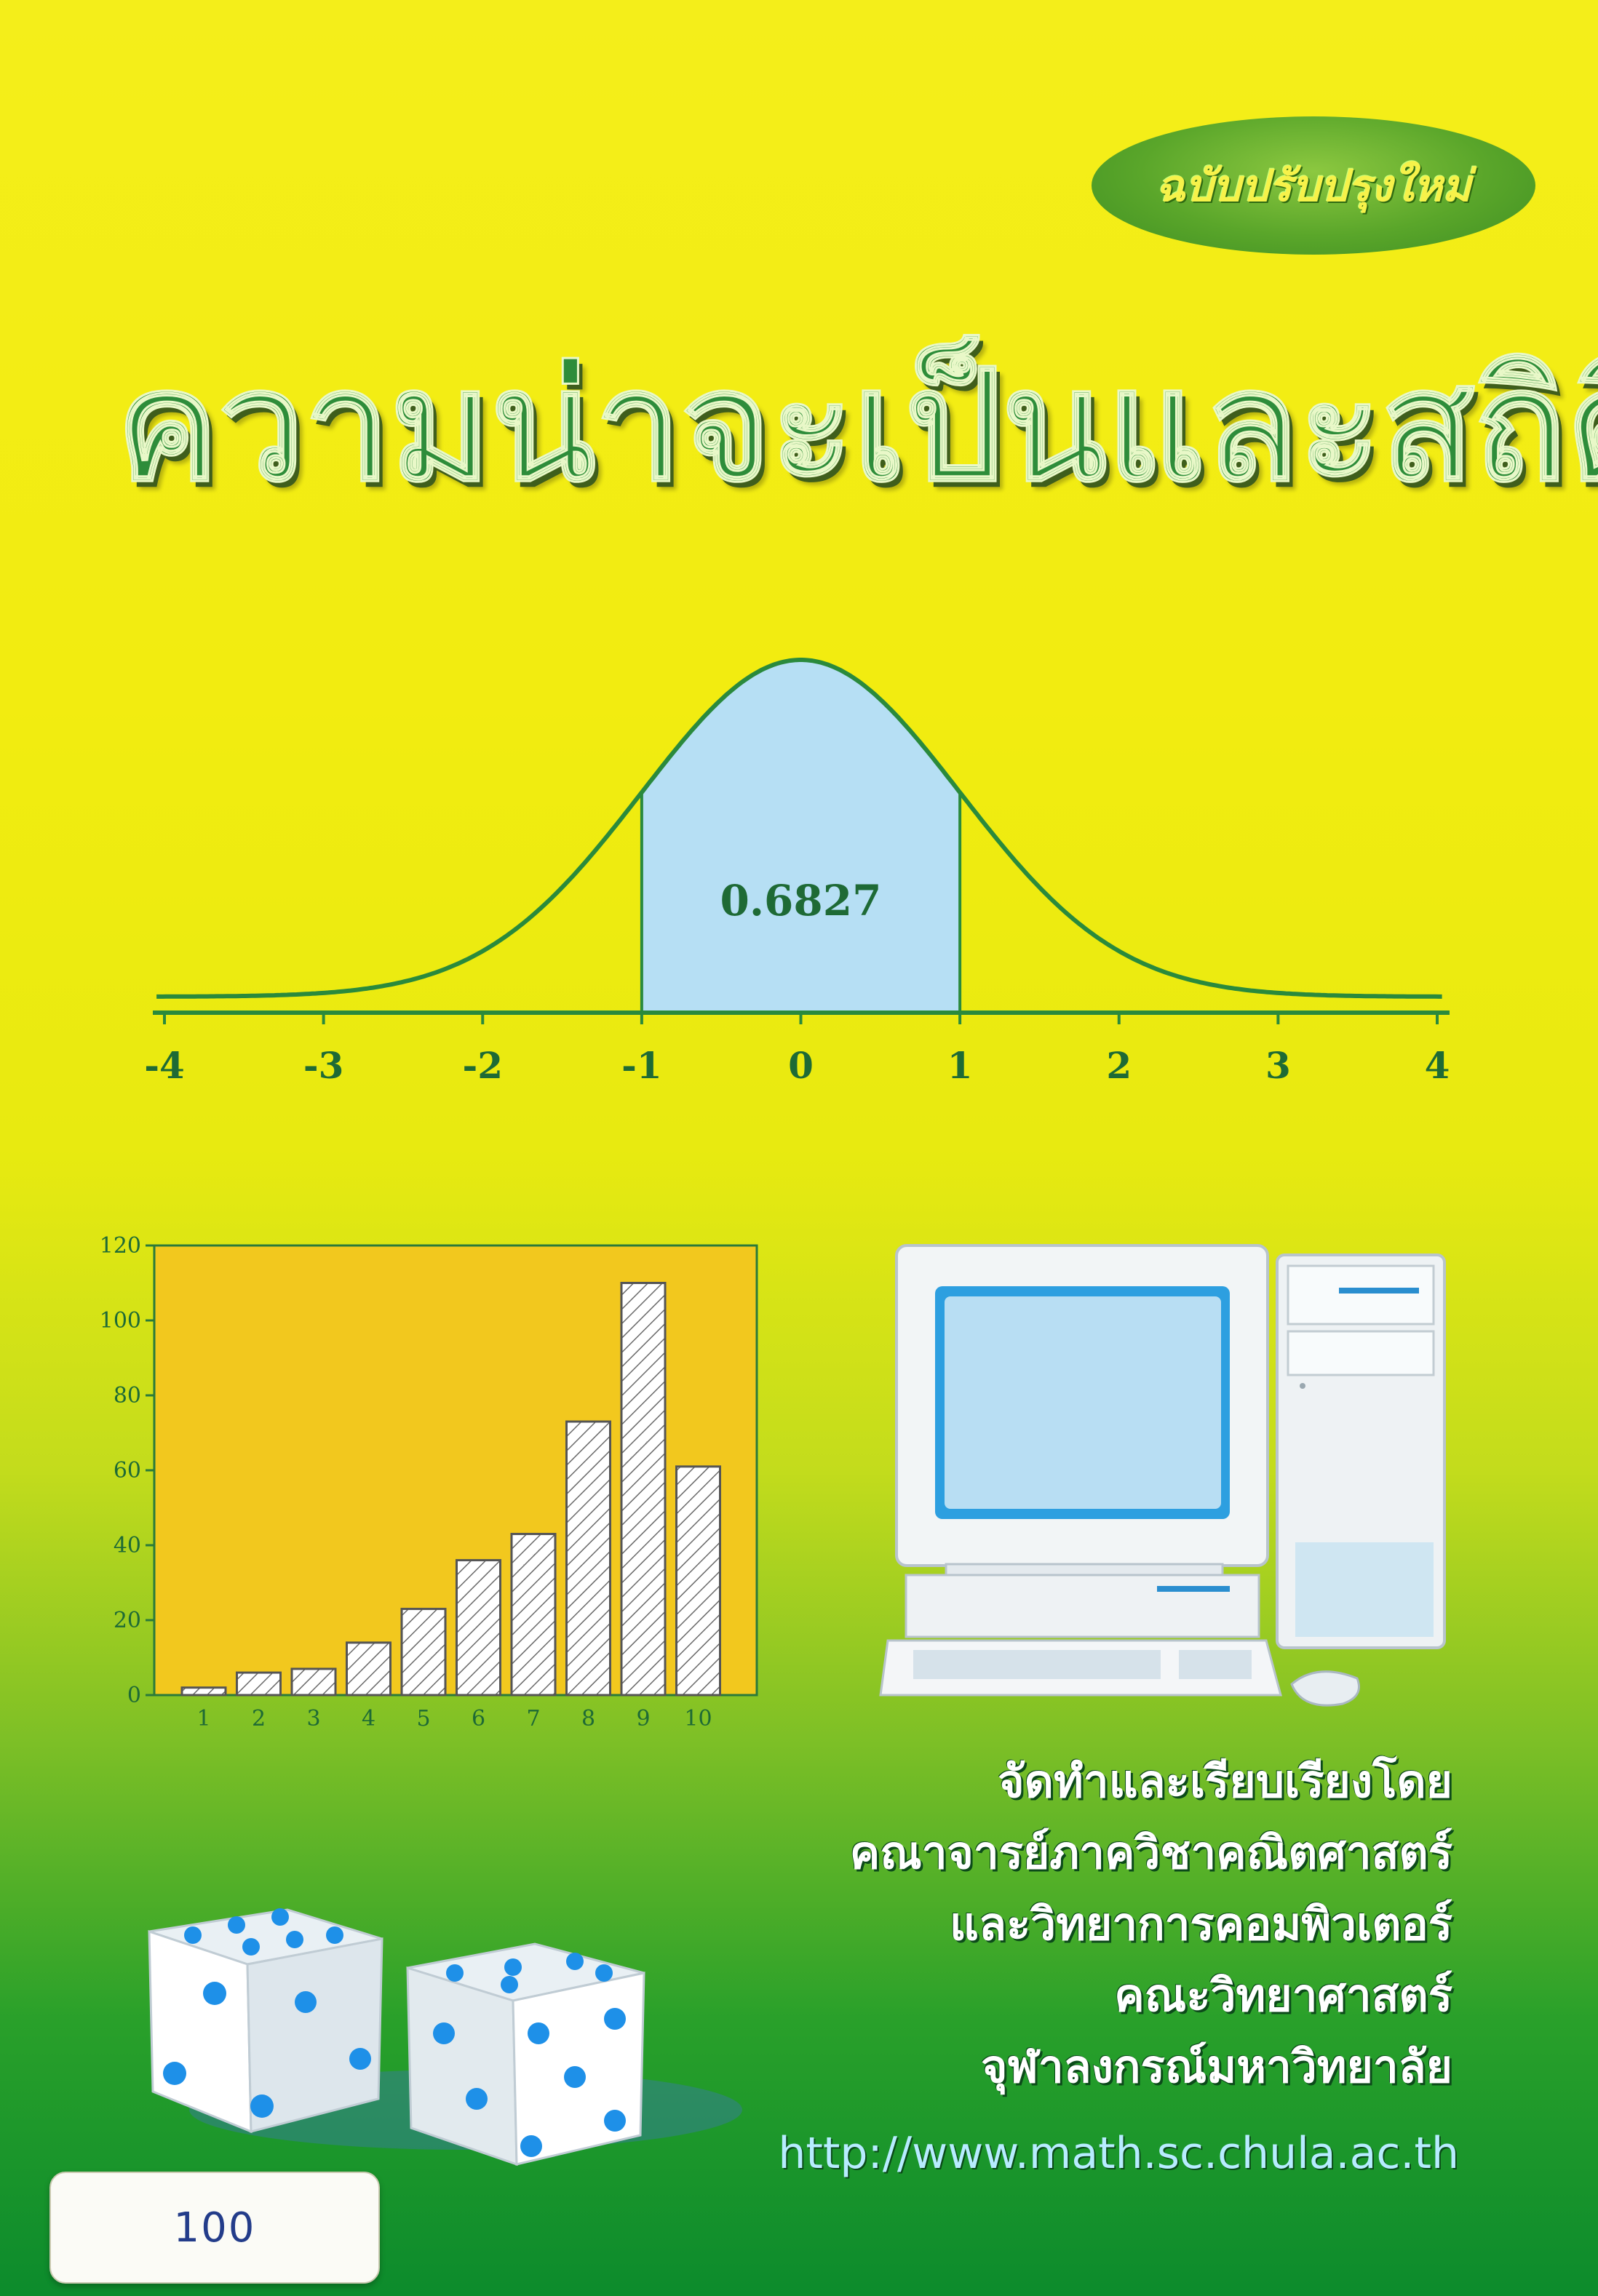 This screenshot has height=2296, width=1598. Describe the element at coordinates (801, 900) in the screenshot. I see `area-annotation: 0.6827` at that location.